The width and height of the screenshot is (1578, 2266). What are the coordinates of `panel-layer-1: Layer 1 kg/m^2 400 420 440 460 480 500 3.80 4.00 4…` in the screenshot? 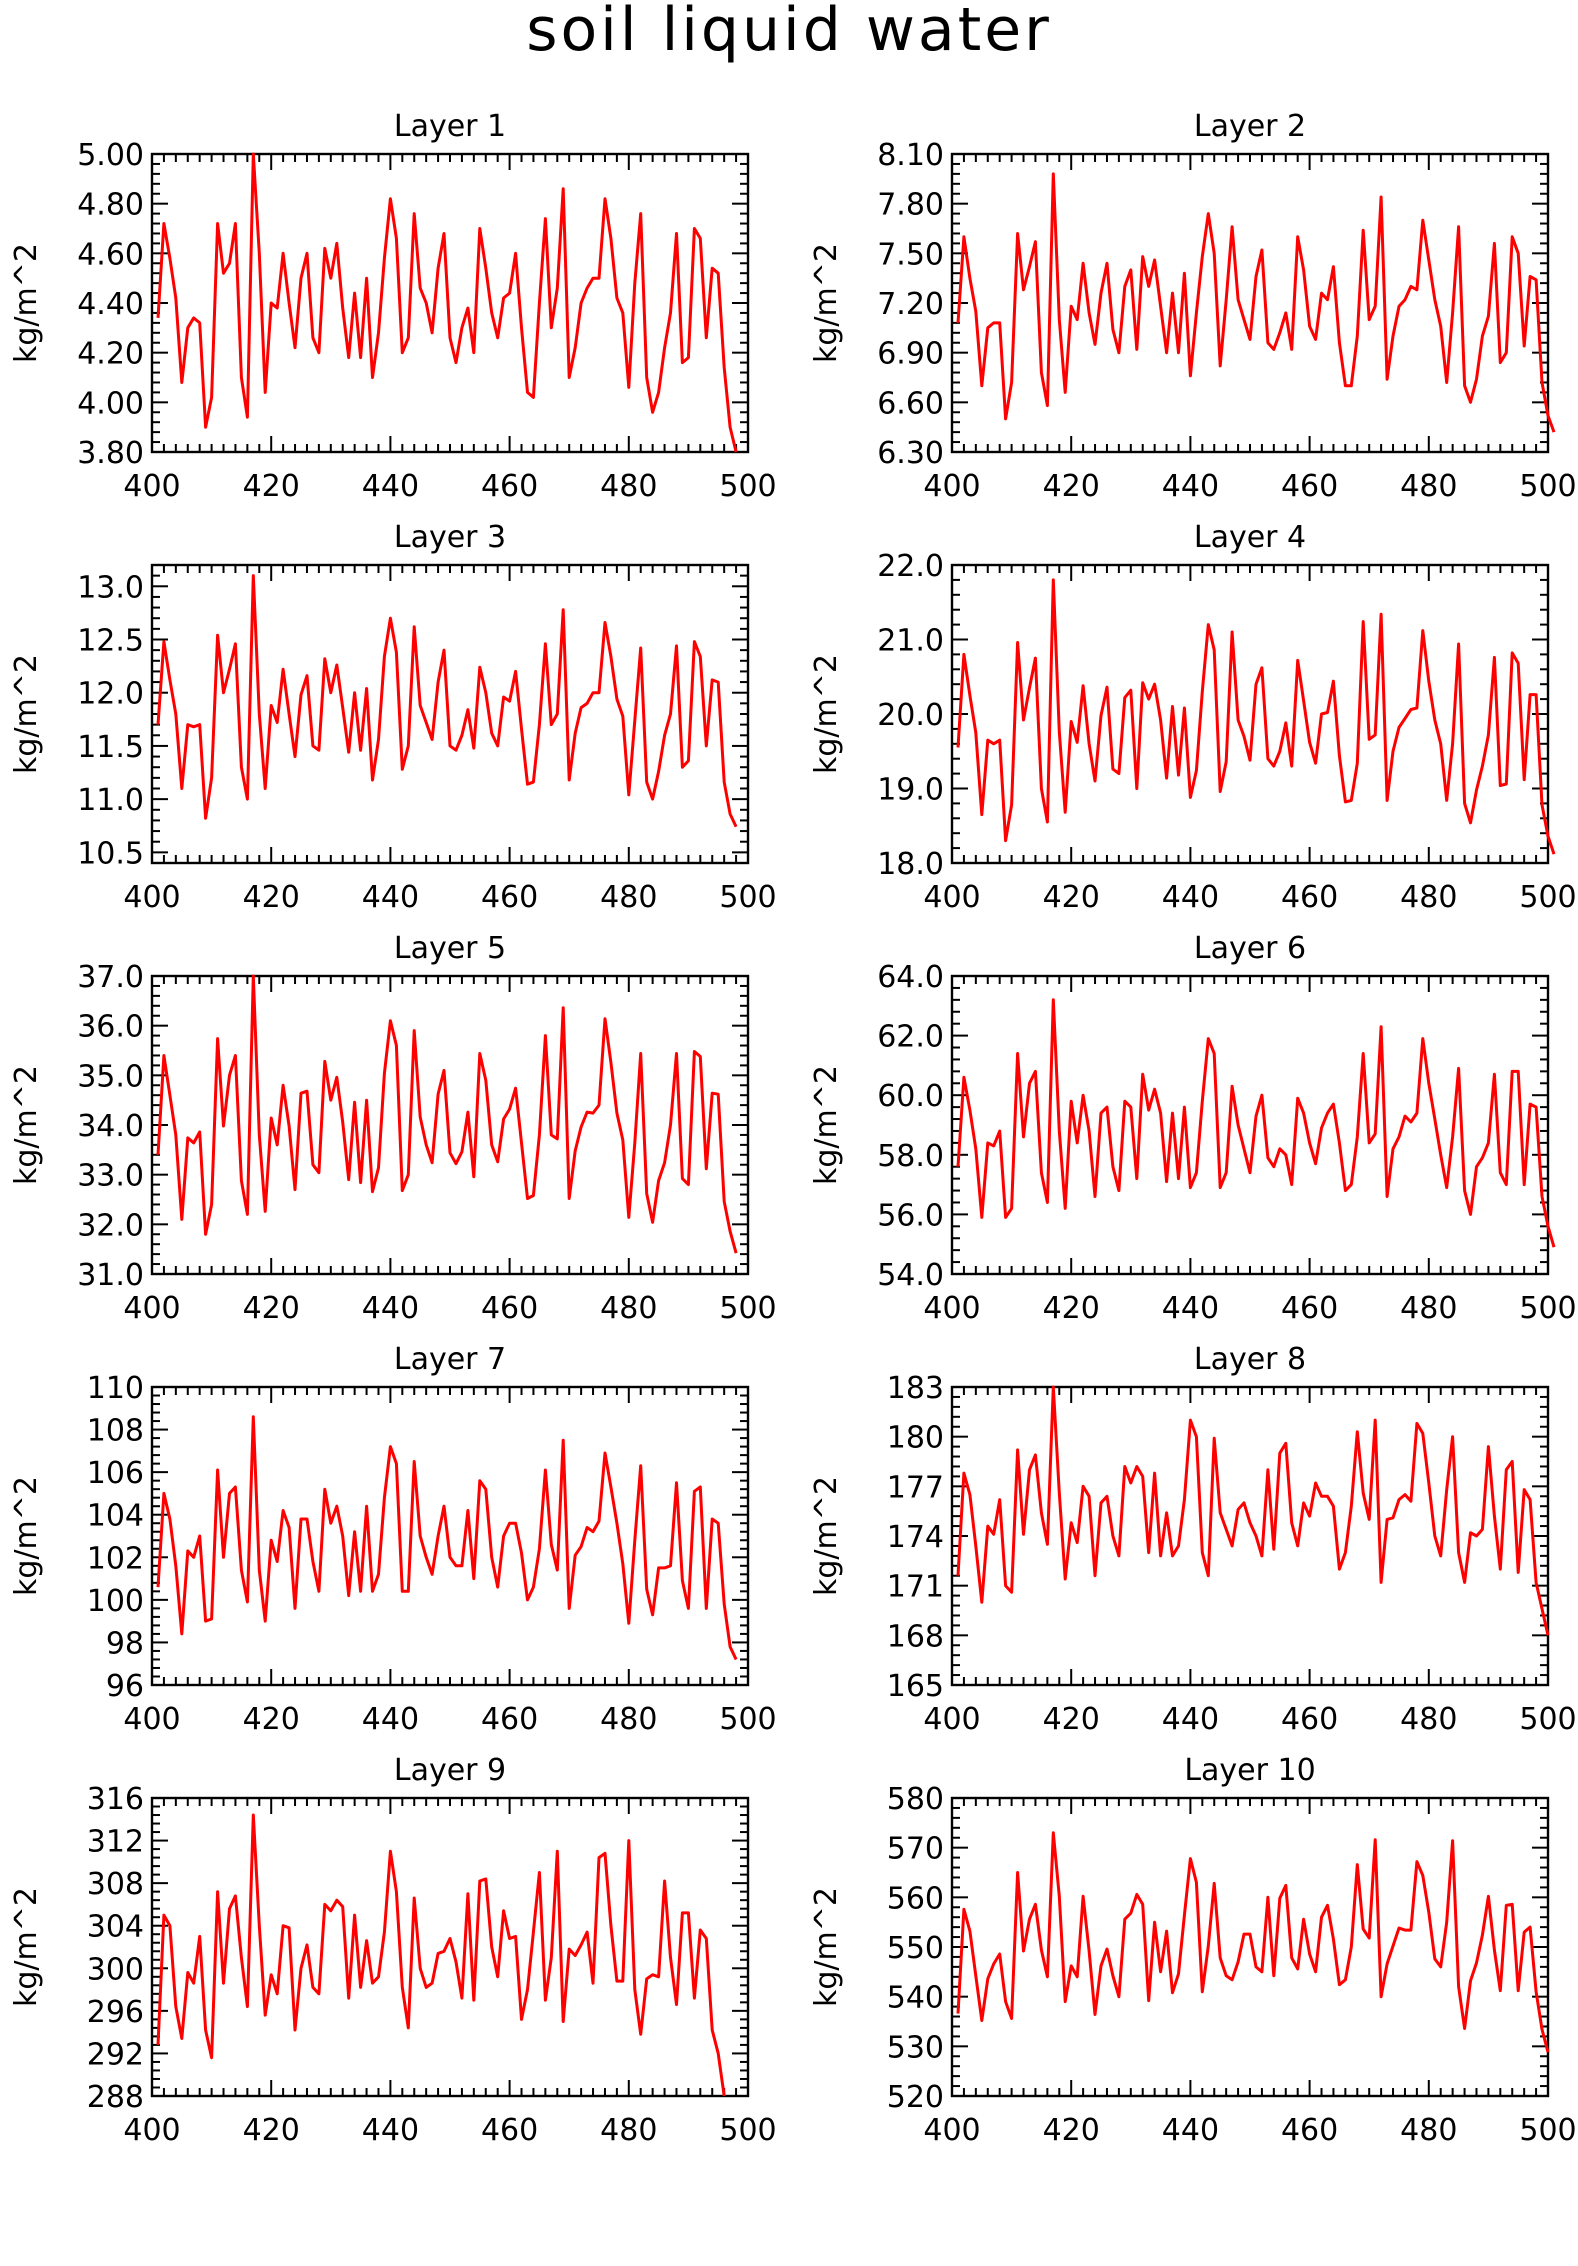 It's located at (393, 306).